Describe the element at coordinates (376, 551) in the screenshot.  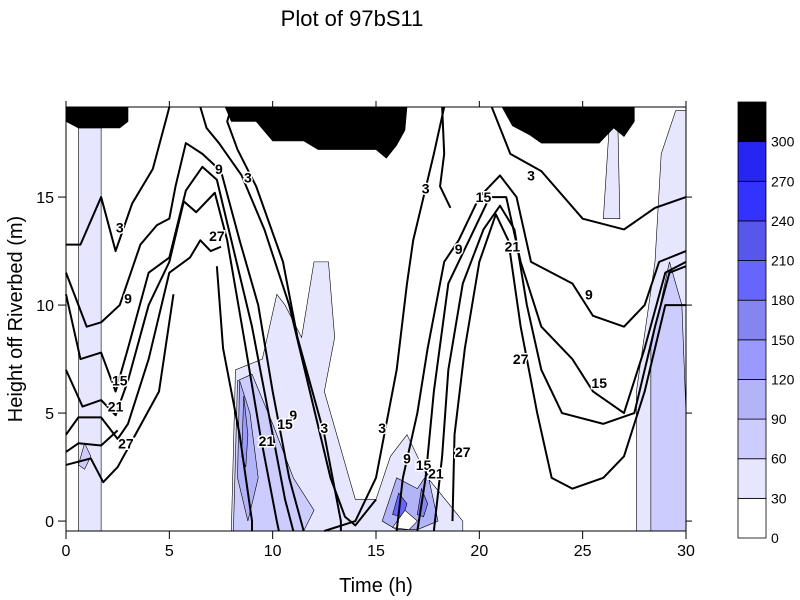
I see `x-tick-label: 15` at that location.